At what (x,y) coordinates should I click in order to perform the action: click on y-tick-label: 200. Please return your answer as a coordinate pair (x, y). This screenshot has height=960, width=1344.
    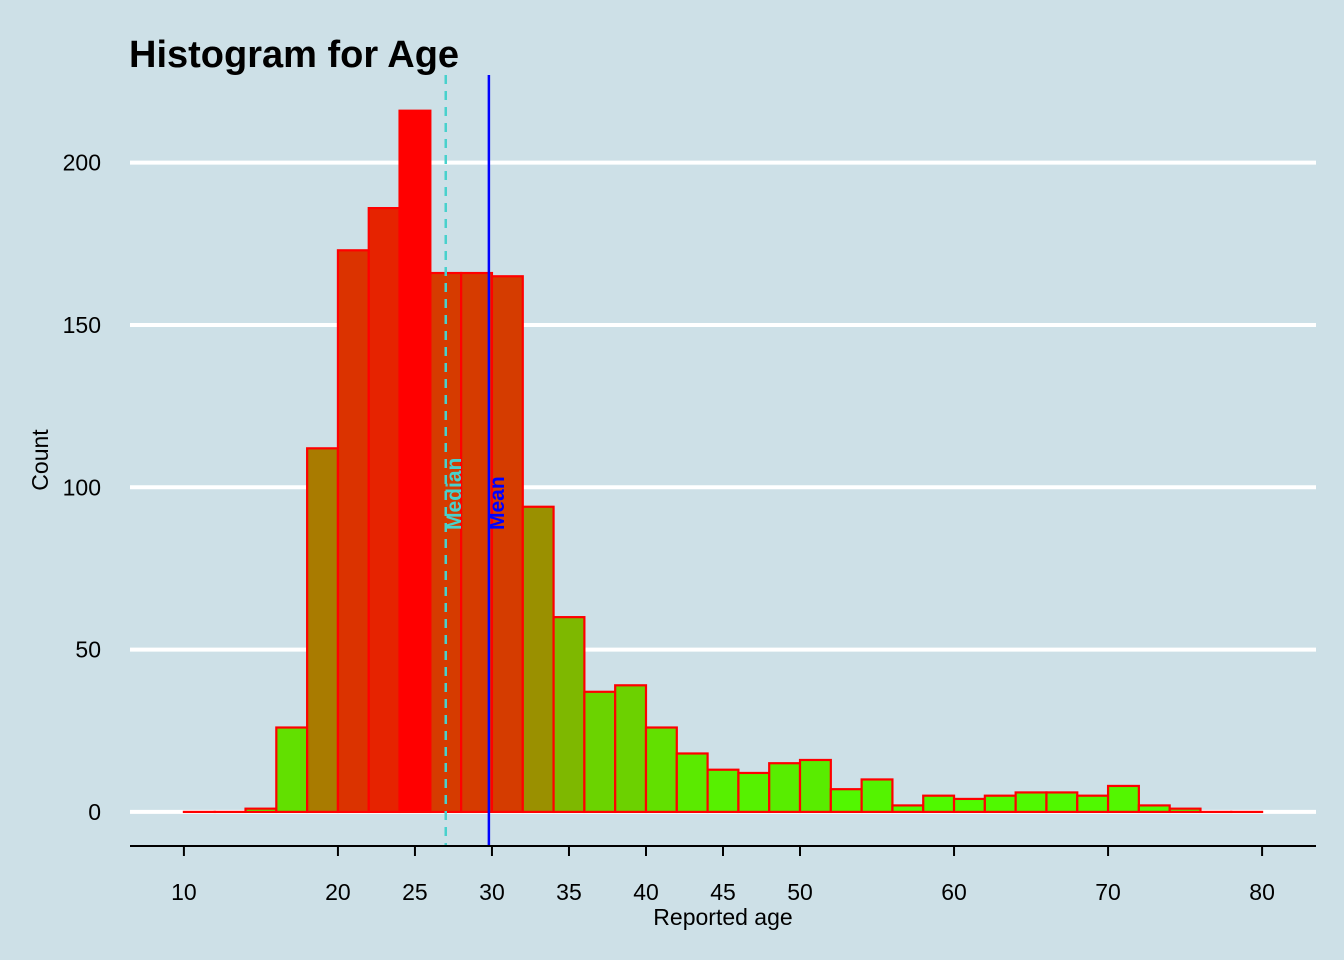
    Looking at the image, I should click on (82, 163).